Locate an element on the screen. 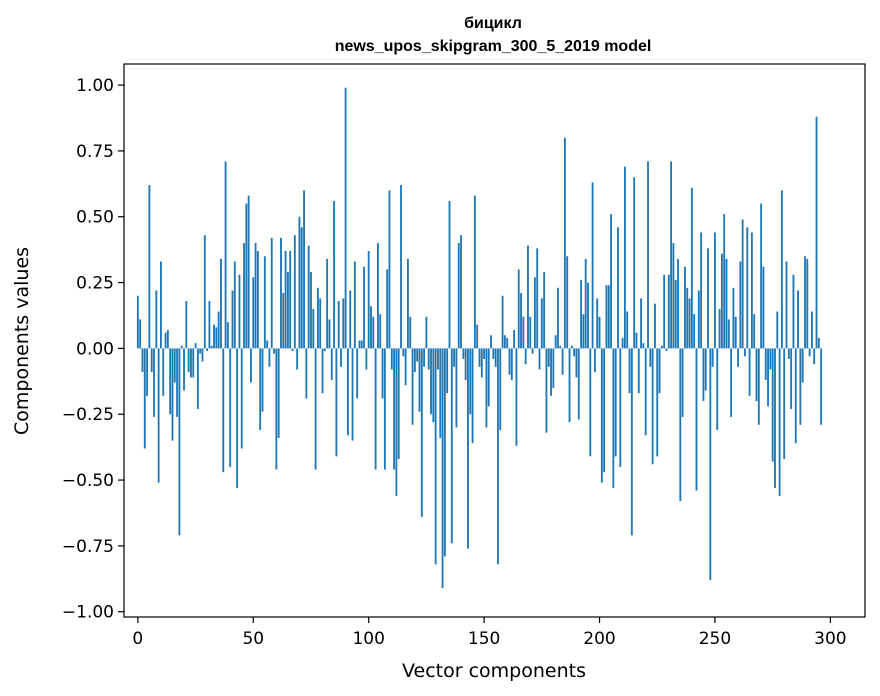 Image resolution: width=880 pixels, height=696 pixels. chart-title: бицикл is located at coordinates (493, 23).